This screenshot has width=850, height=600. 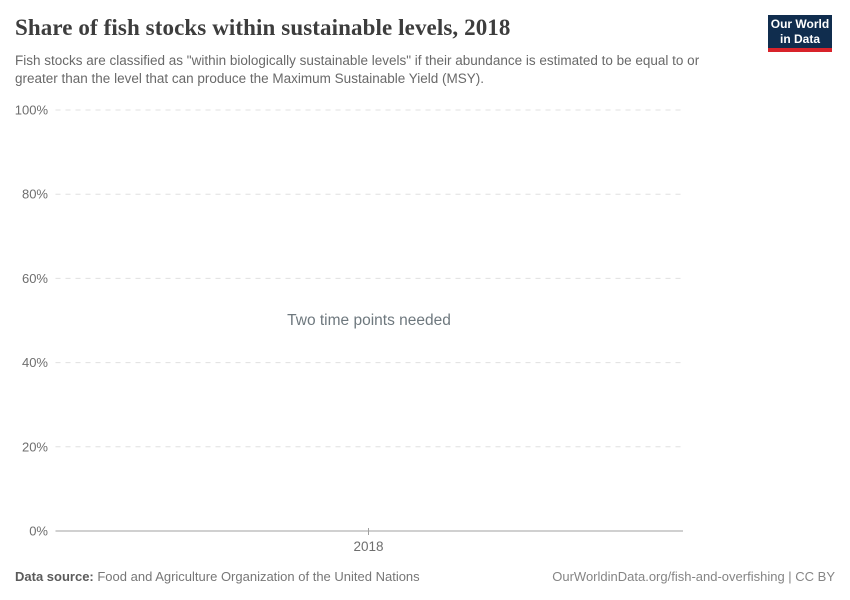 I want to click on y-tick-label: 60%, so click(x=35, y=278).